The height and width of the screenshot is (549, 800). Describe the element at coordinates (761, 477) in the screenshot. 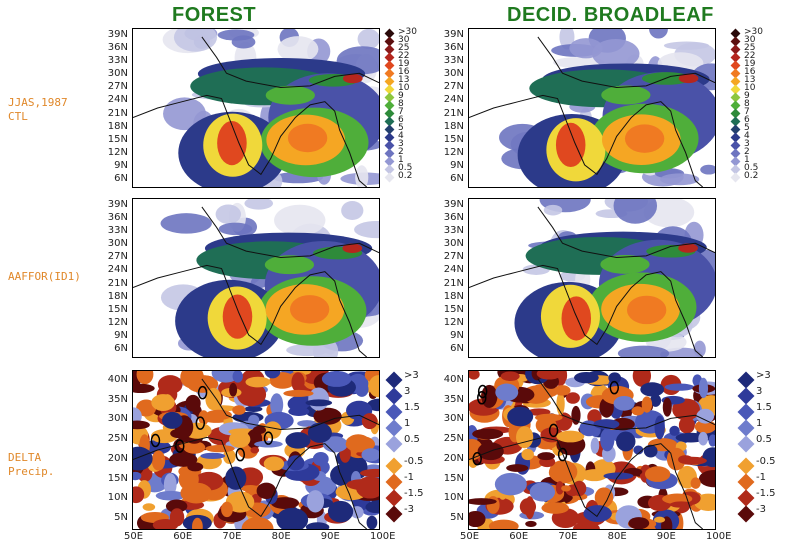

I see `legend-label: -1` at that location.